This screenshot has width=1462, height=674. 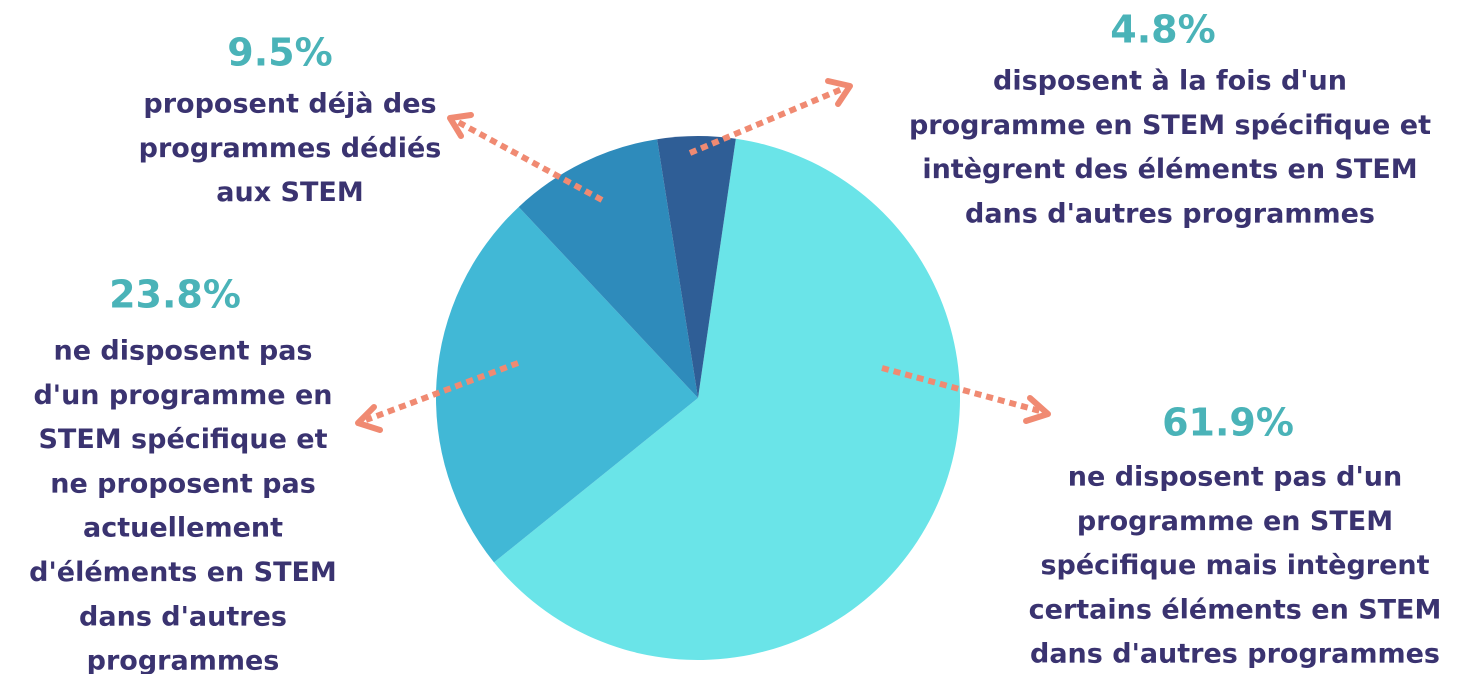 I want to click on slice-label: STEM spécifique et, so click(x=182, y=439).